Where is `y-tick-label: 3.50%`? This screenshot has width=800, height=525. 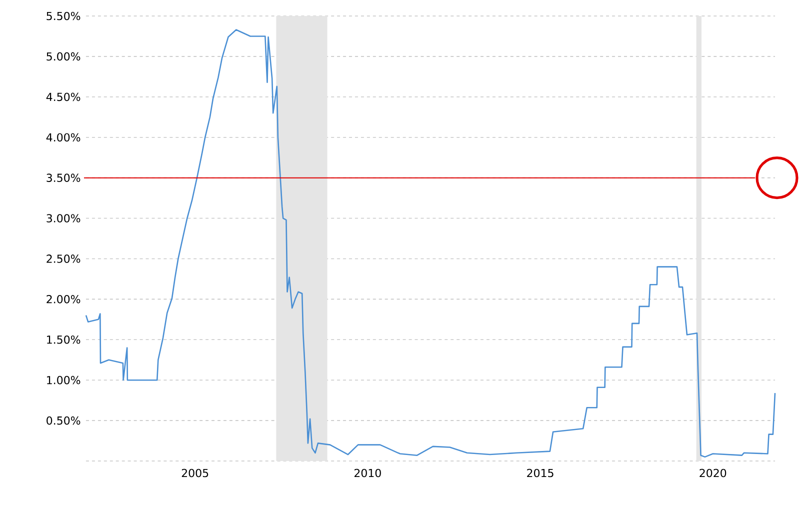
y-tick-label: 3.50% is located at coordinates (63, 178).